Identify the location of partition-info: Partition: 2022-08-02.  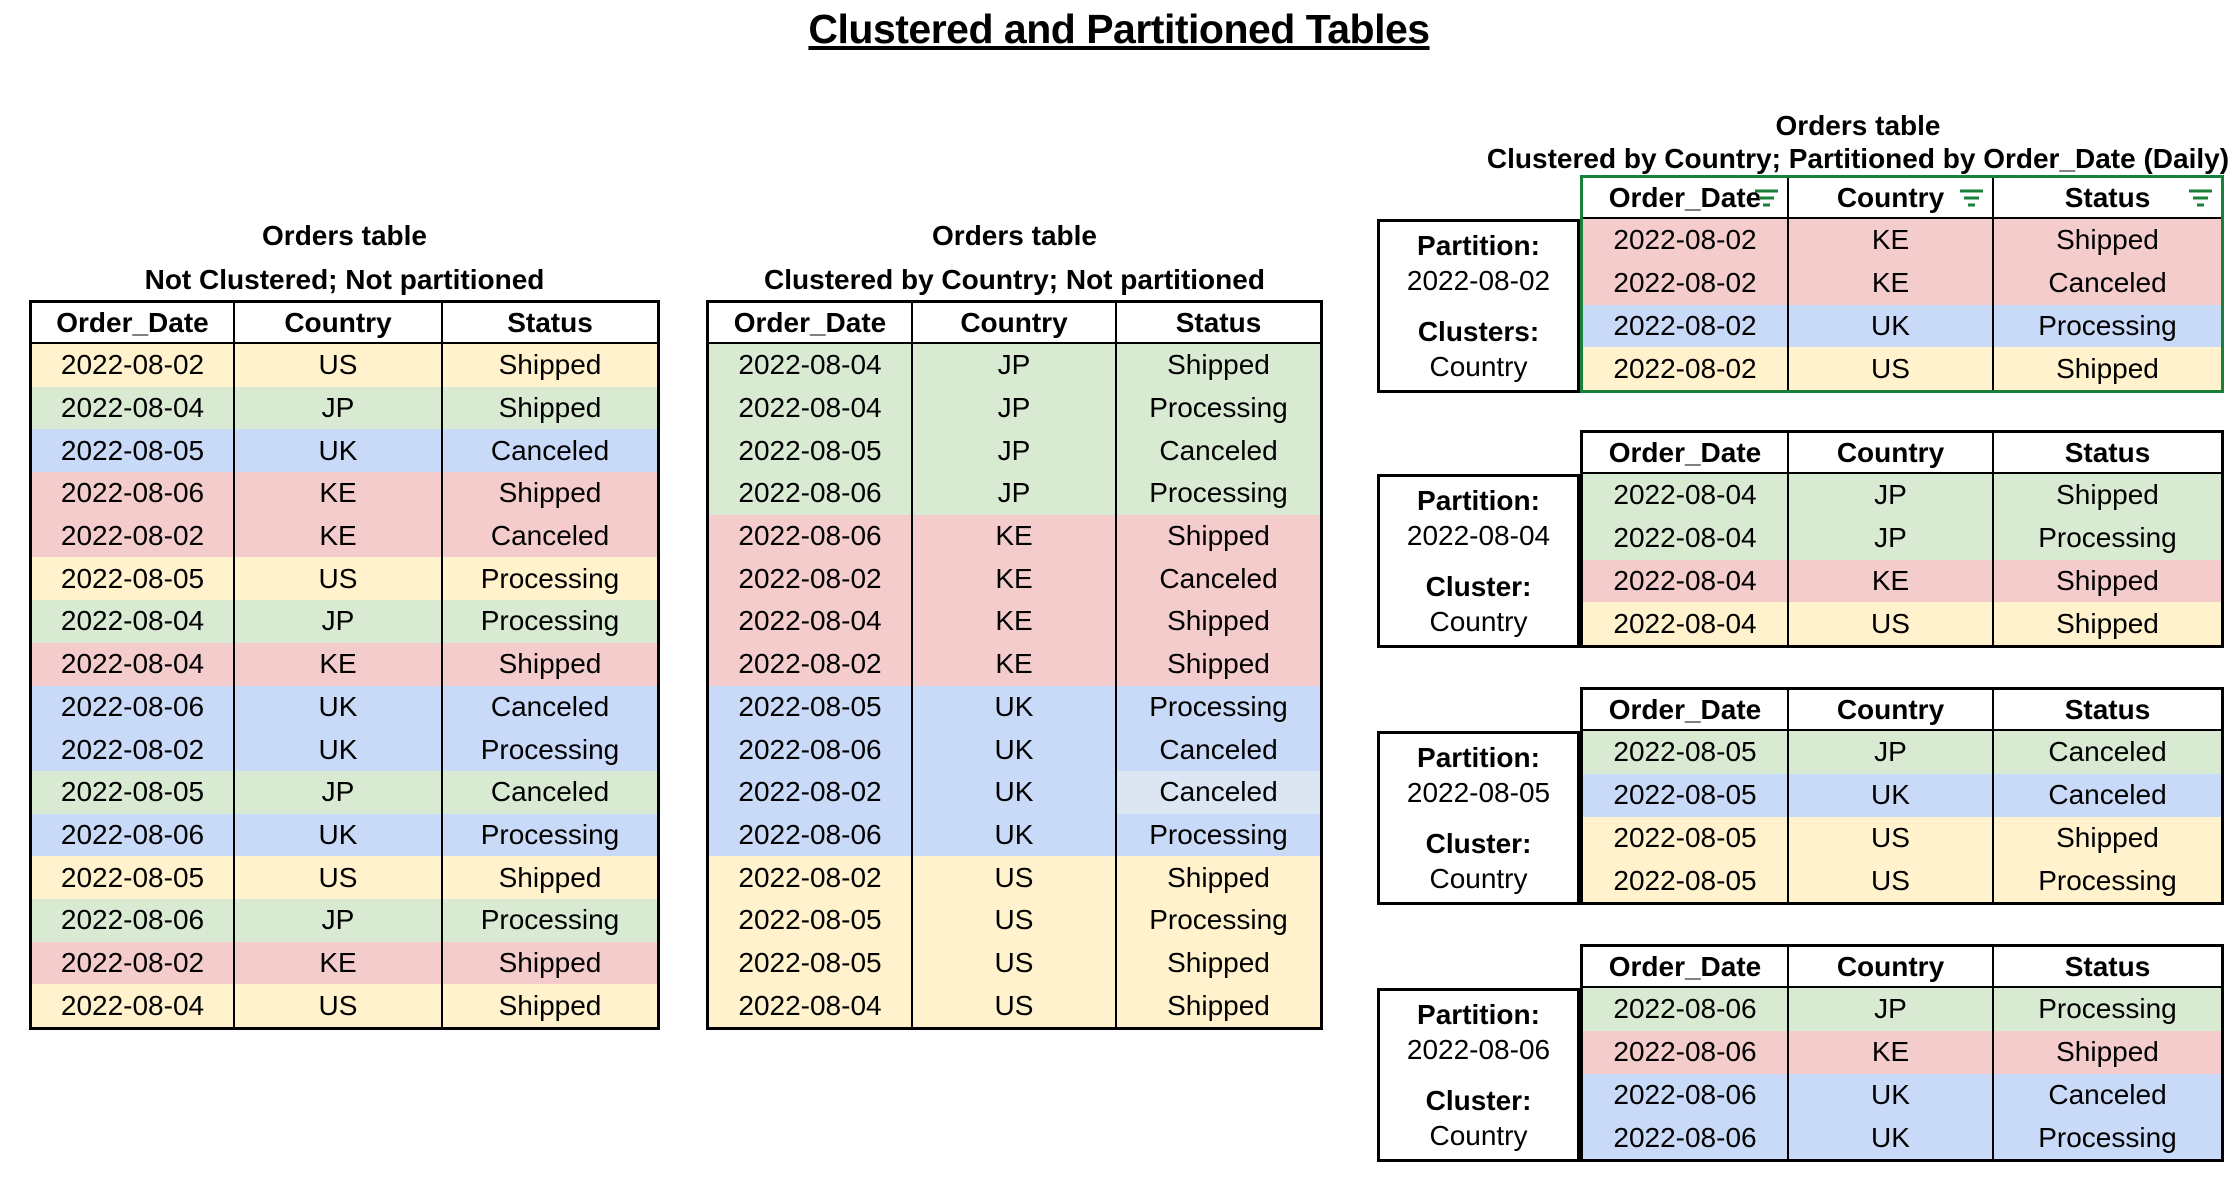
(1478, 263).